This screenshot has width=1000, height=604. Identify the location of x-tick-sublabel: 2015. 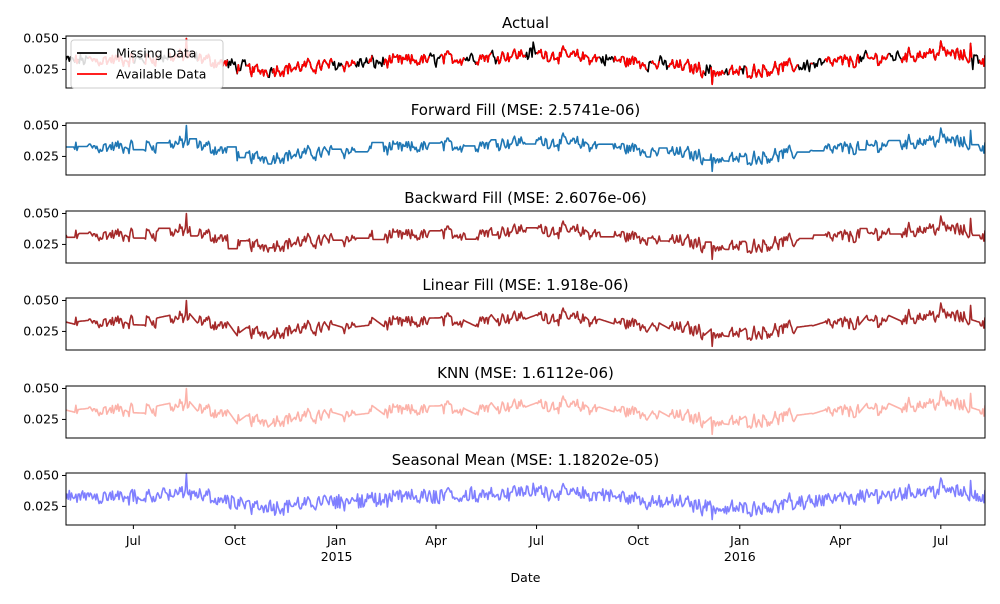
(337, 556).